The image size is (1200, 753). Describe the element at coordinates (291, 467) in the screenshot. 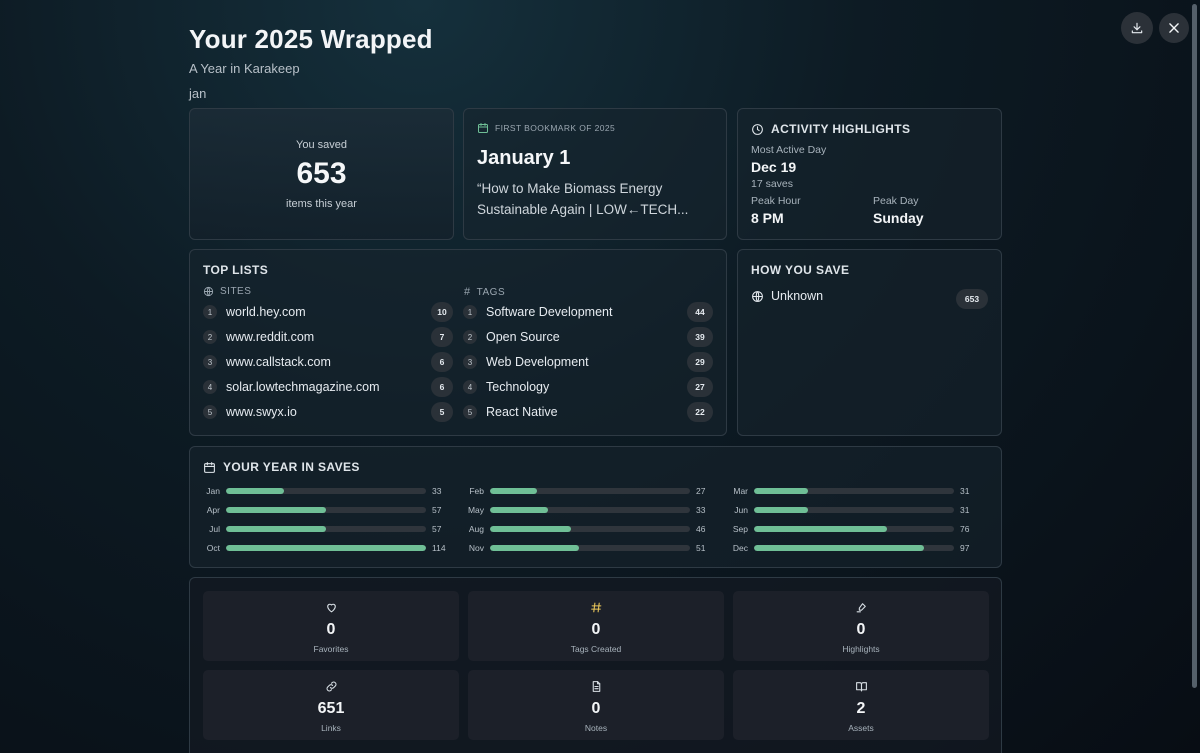

I see `year-in-saves-title-text: YOUR YEAR IN SAVES` at that location.